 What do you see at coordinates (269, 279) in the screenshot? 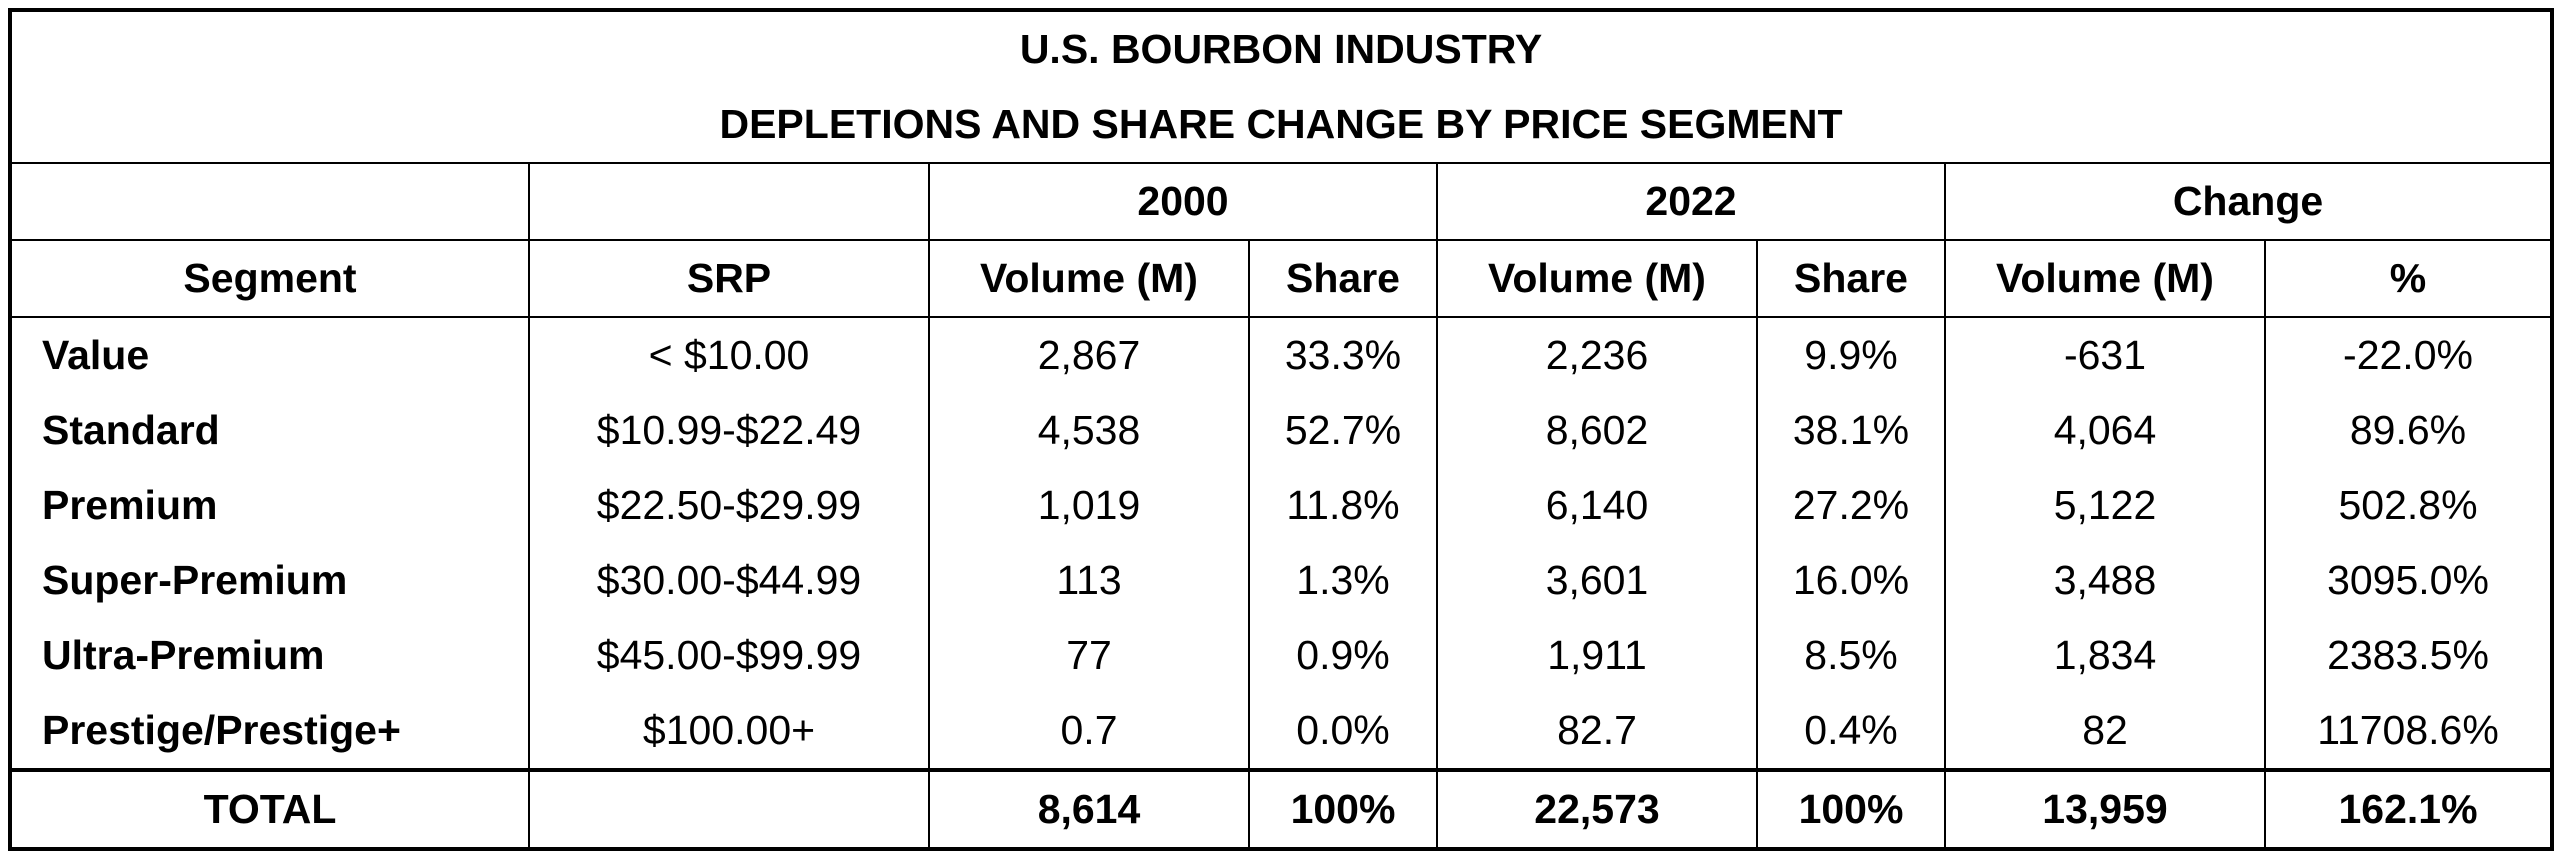
I see `col-header-segment: Segment` at bounding box center [269, 279].